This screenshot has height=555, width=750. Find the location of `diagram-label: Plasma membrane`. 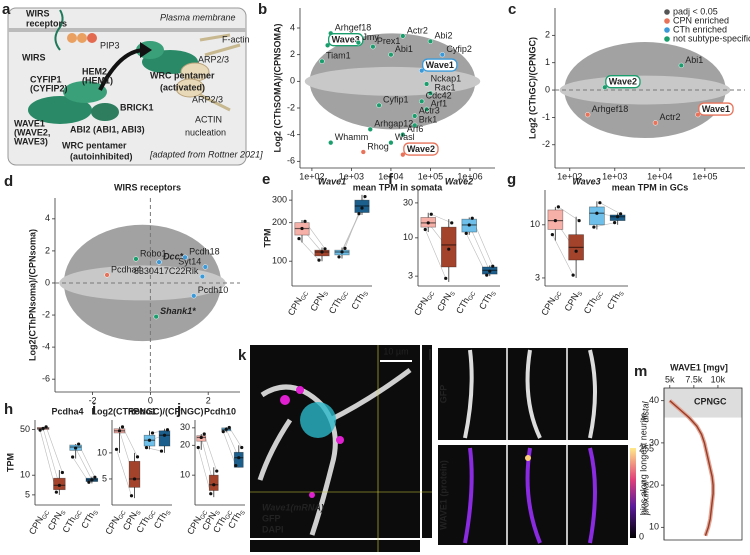

diagram-label: Plasma membrane is located at coordinates (198, 17).